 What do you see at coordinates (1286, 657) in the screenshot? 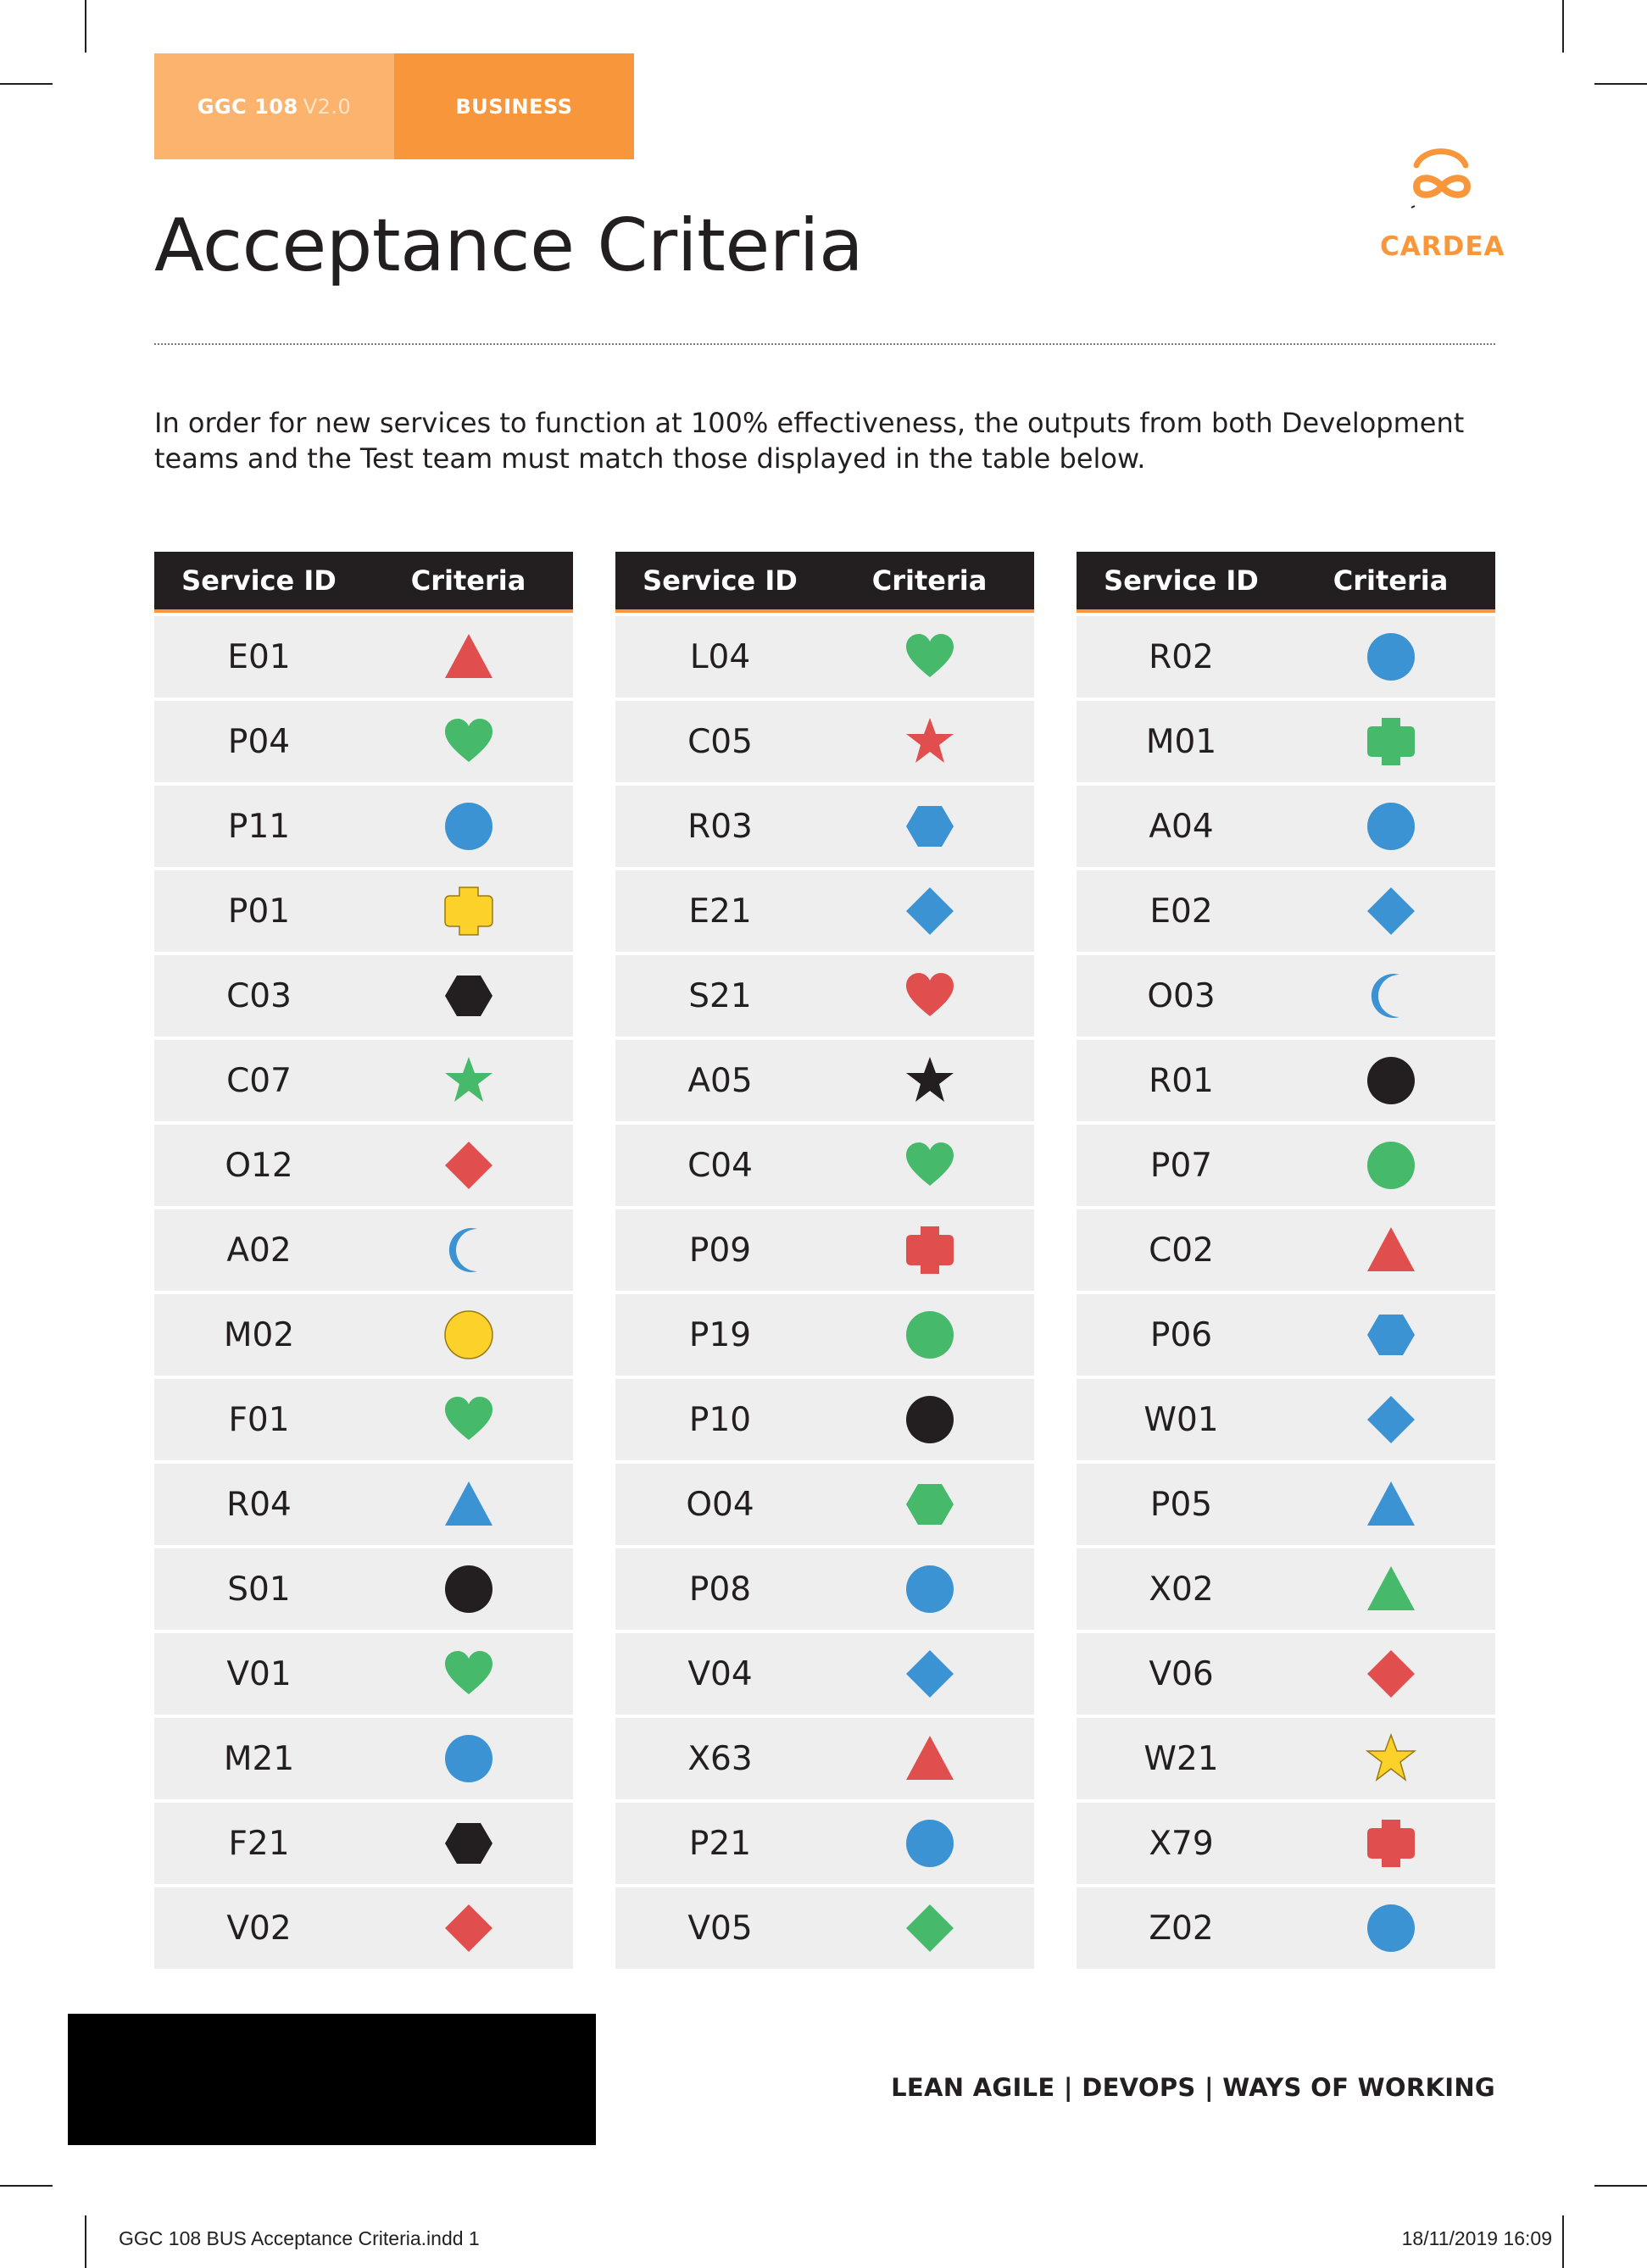
I see `table-row: R02` at bounding box center [1286, 657].